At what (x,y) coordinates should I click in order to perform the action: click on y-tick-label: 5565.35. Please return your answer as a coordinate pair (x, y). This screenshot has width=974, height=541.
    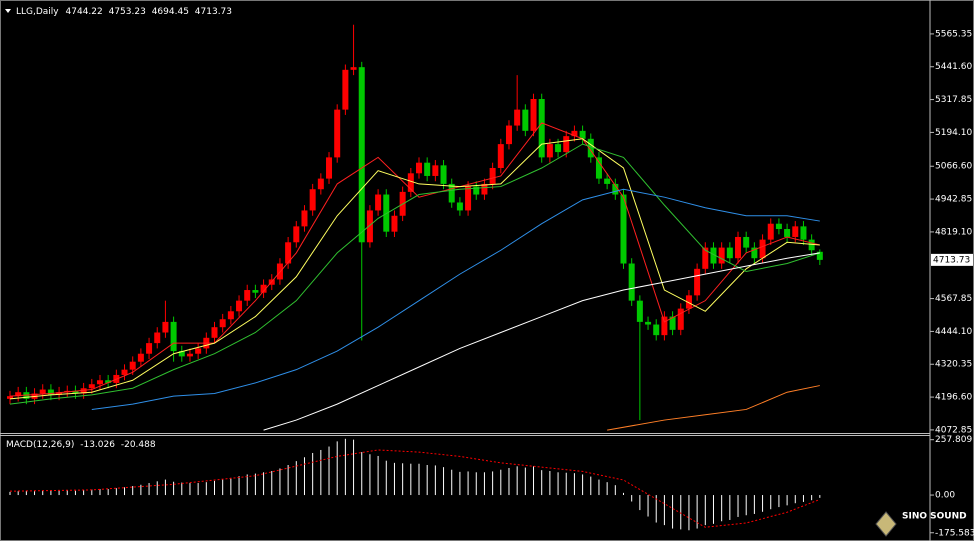
    Looking at the image, I should click on (953, 34).